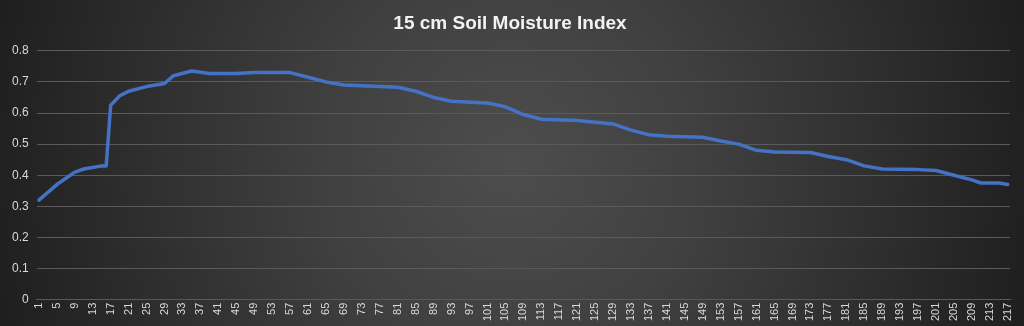 The width and height of the screenshot is (1024, 326). I want to click on x-tick-label: 1, so click(37, 305).